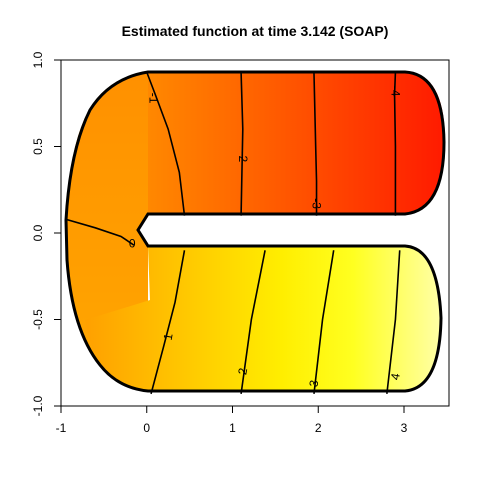 The image size is (480, 480). What do you see at coordinates (38, 146) in the screenshot?
I see `y-tick-label: 0.5` at bounding box center [38, 146].